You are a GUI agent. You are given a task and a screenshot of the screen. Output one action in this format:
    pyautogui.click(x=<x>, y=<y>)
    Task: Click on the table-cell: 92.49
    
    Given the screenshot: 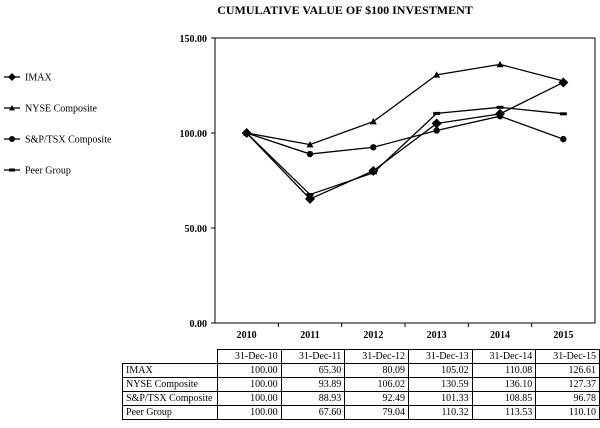 What is the action you would take?
    pyautogui.click(x=376, y=398)
    